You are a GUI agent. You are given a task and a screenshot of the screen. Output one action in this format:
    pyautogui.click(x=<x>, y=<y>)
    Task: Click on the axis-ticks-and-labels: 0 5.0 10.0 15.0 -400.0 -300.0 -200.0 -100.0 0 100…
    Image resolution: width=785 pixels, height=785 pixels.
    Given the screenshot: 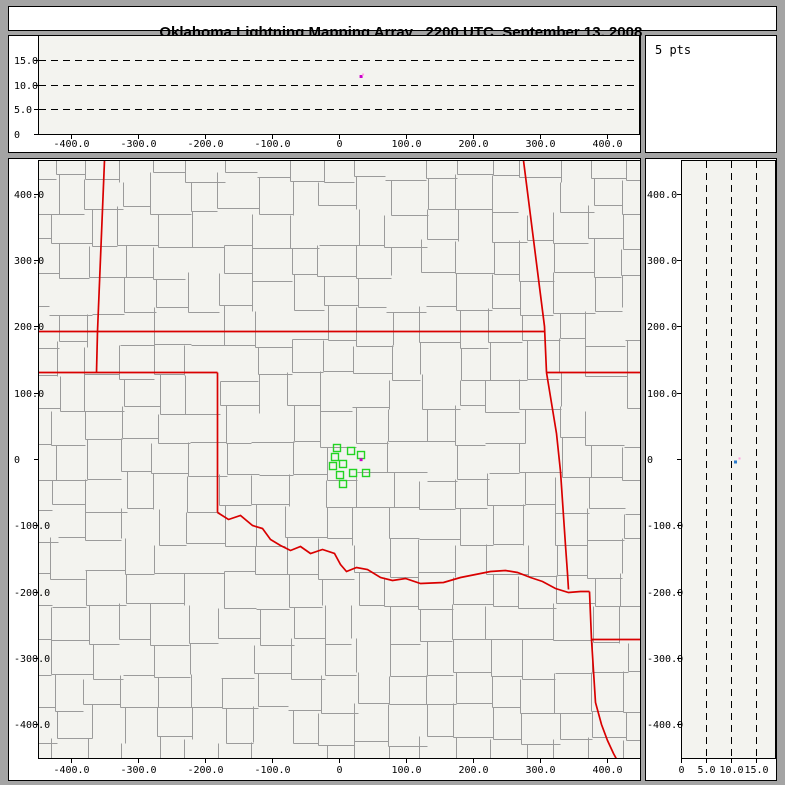 What is the action you would take?
    pyautogui.click(x=318, y=103)
    